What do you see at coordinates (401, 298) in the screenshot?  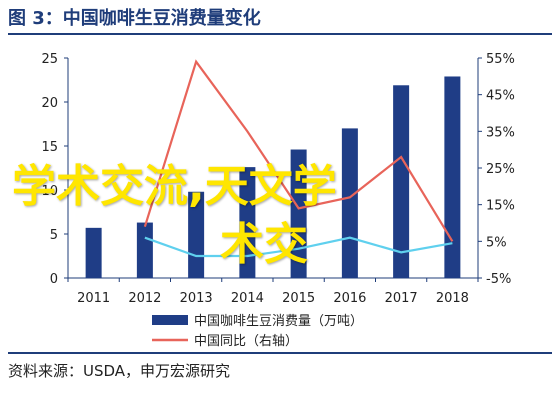 I see `x-tick-label: 2017` at bounding box center [401, 298].